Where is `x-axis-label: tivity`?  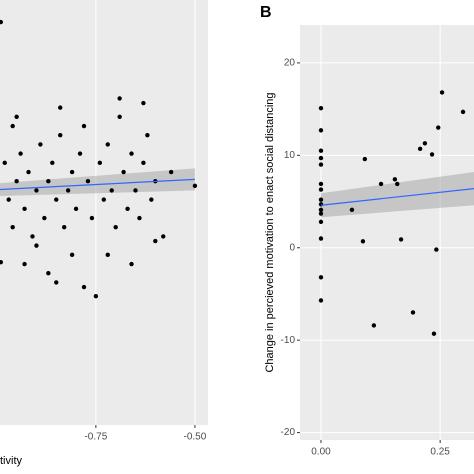
x-axis-label: tivity is located at coordinates (11, 461).